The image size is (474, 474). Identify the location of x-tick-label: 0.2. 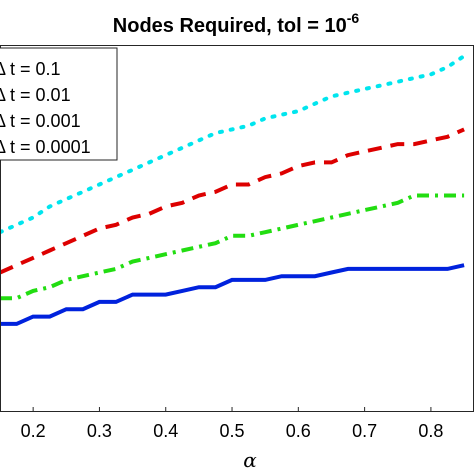
(33, 431).